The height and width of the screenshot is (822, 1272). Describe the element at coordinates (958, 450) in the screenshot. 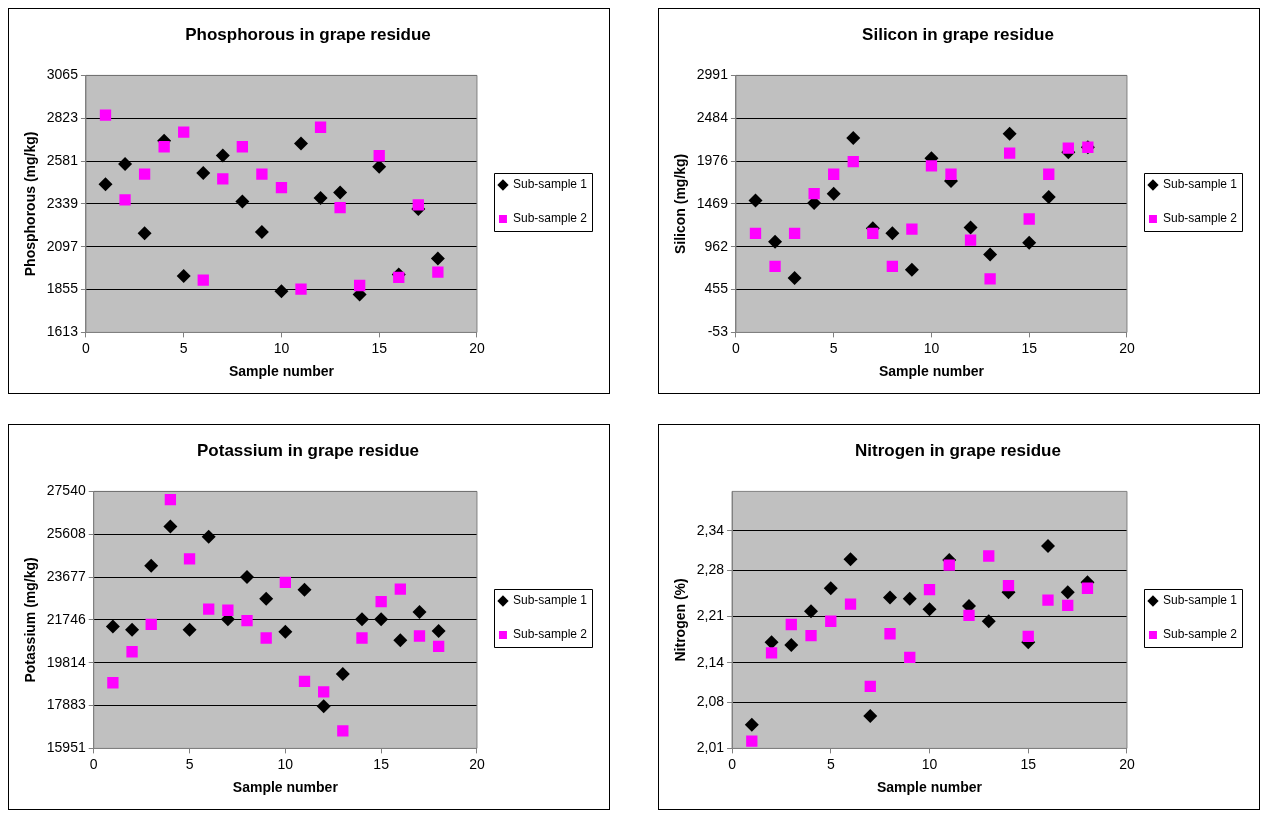

I see `chart-title: Nitrogen in grape residue` at that location.